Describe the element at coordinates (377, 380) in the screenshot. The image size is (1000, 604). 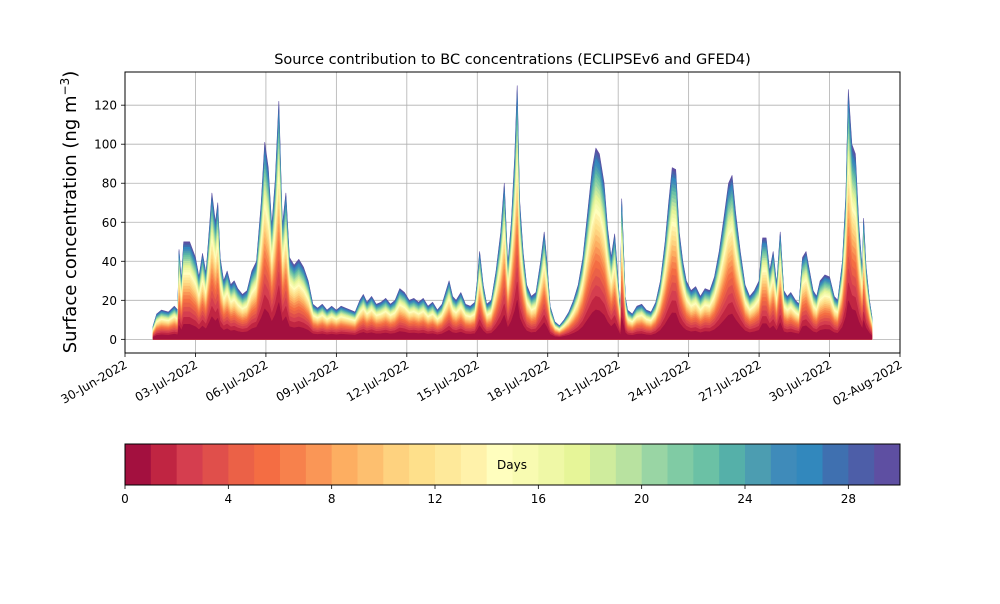
I see `x-tick-label: 12-Jul-2022` at that location.